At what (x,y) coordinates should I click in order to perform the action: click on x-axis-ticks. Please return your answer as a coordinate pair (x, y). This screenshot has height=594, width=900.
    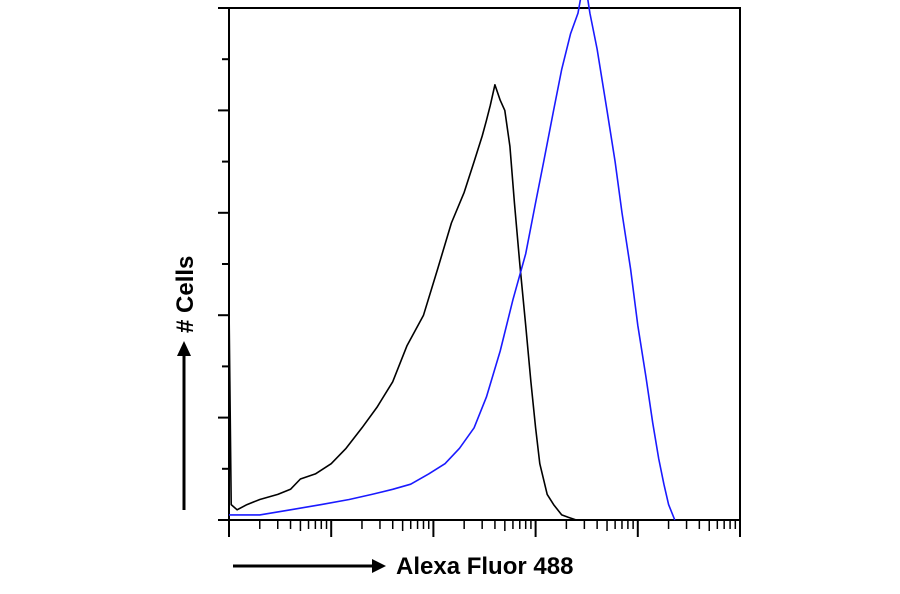
    Looking at the image, I should click on (484, 528).